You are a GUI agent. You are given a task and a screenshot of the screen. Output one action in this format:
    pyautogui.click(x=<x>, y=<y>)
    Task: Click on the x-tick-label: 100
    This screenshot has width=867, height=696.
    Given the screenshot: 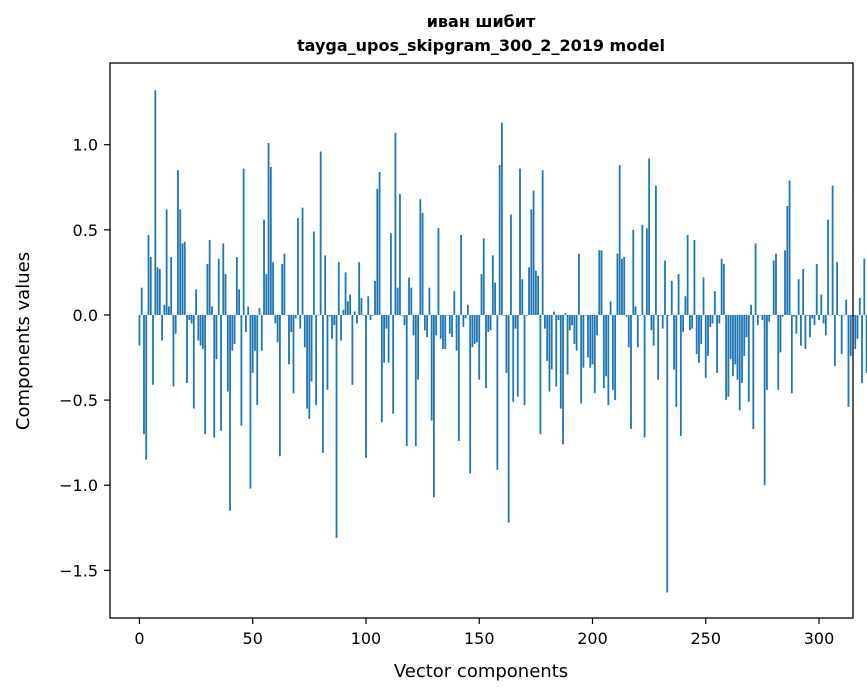 What is the action you would take?
    pyautogui.click(x=366, y=638)
    